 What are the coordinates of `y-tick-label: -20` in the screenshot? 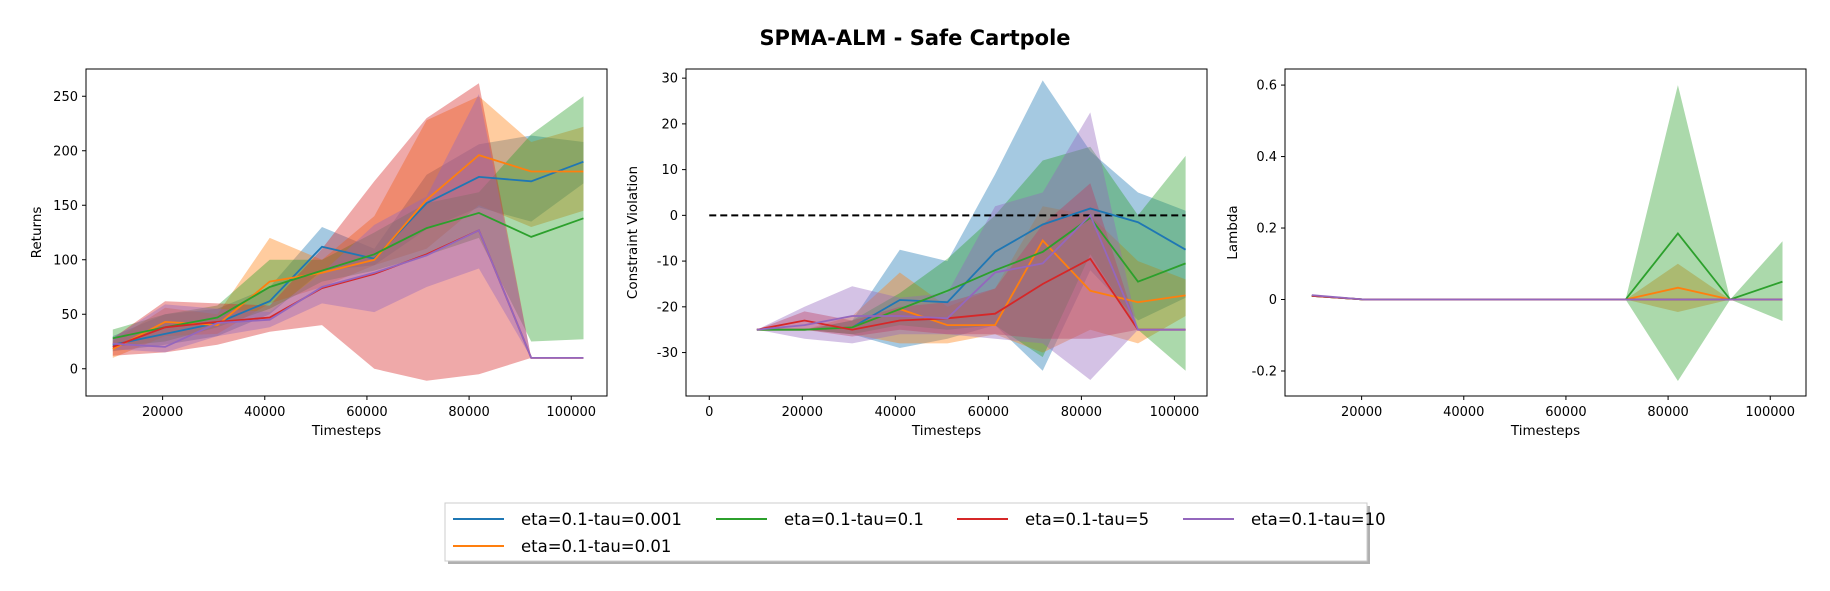 It's located at (667, 307).